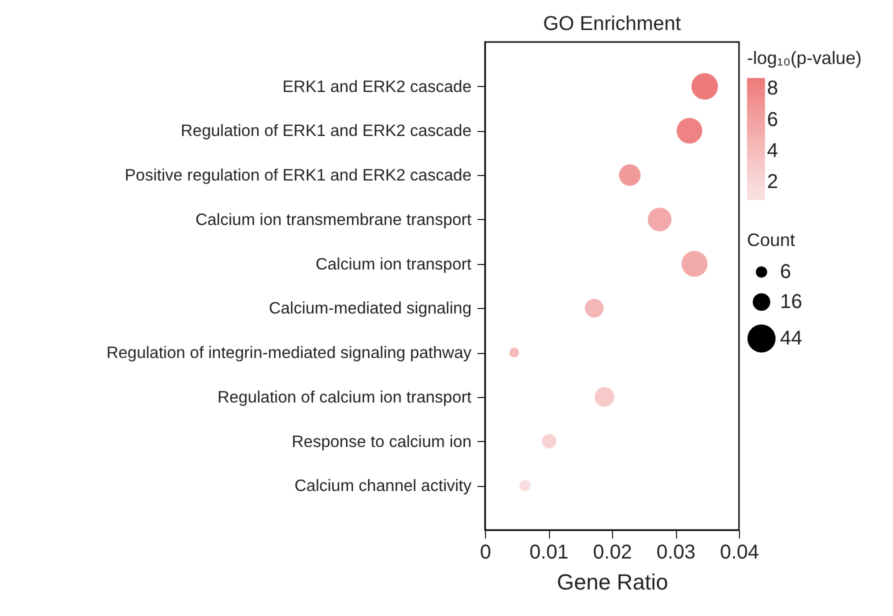 This screenshot has height=616, width=893. What do you see at coordinates (771, 240) in the screenshot?
I see `legend-title: Count` at bounding box center [771, 240].